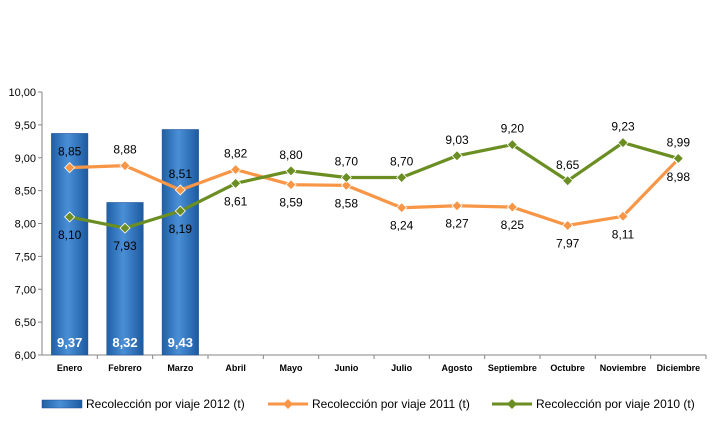 The width and height of the screenshot is (716, 427). I want to click on x-tick-label: Enero, so click(70, 368).